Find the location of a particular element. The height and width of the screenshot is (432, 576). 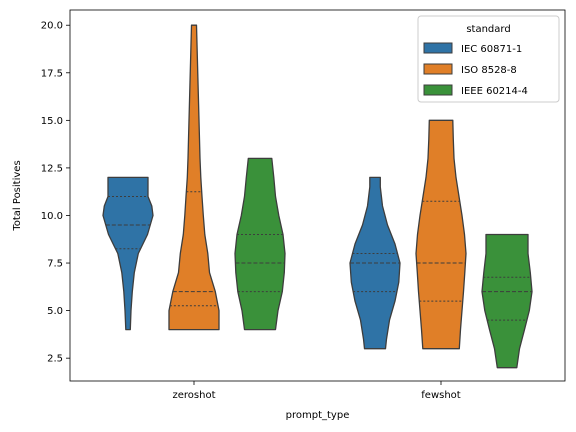

y-tick-label: 20.0 is located at coordinates (52, 26).